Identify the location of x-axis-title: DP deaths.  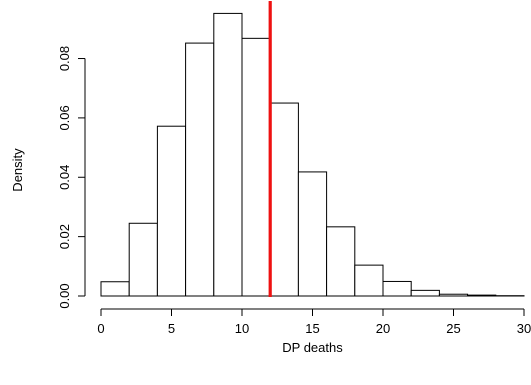
(312, 347).